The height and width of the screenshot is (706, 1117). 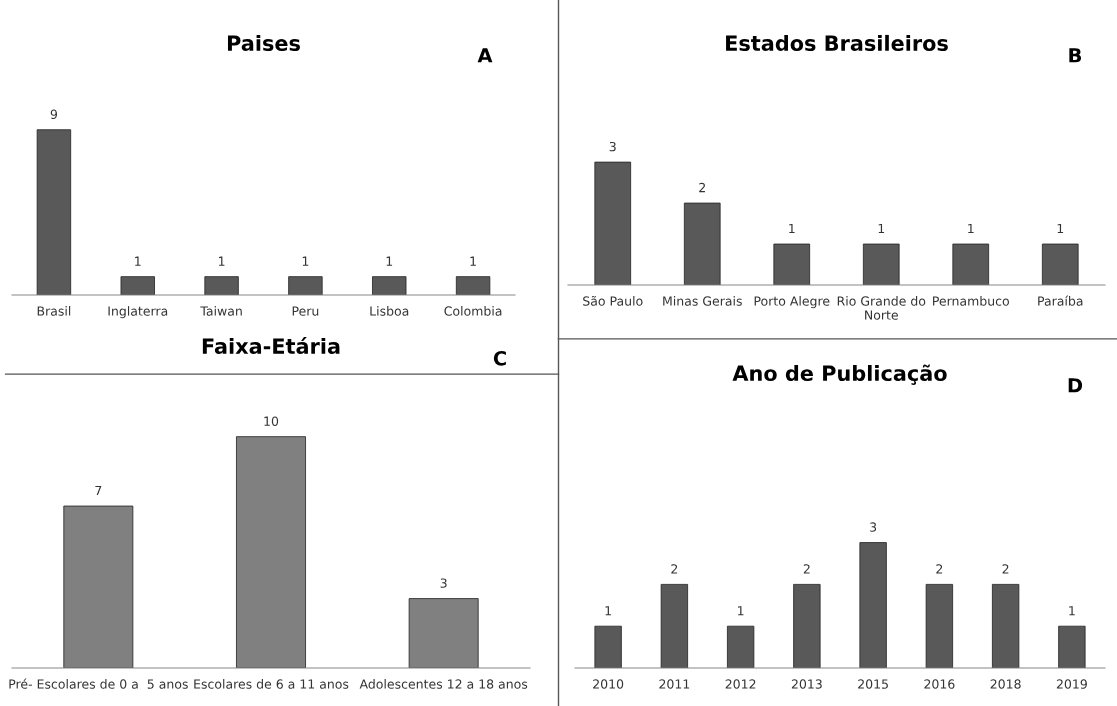 I want to click on x-tick-label: 2018, so click(x=1005, y=684).